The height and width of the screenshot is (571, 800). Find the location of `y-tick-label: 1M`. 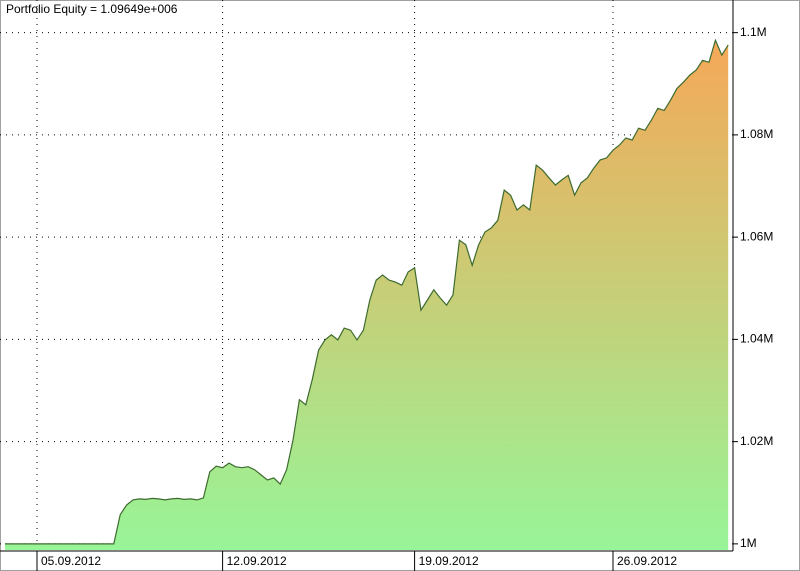

y-tick-label: 1M is located at coordinates (748, 543).